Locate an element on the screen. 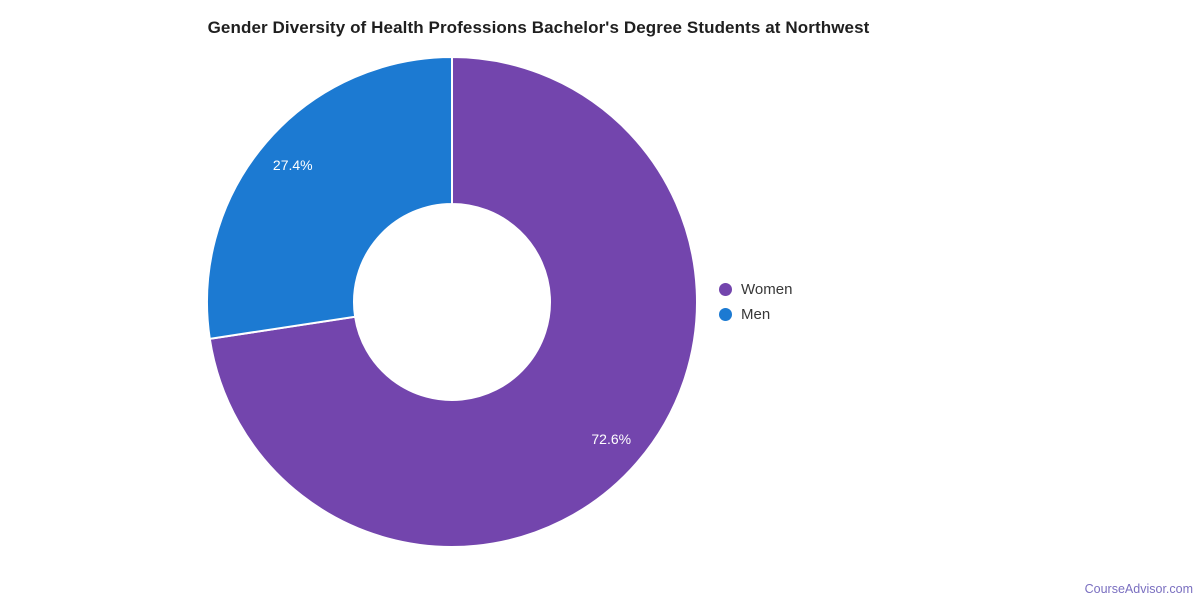 This screenshot has width=1200, height=600. courseadvisor-link: CourseAdvisor.com is located at coordinates (1138, 589).